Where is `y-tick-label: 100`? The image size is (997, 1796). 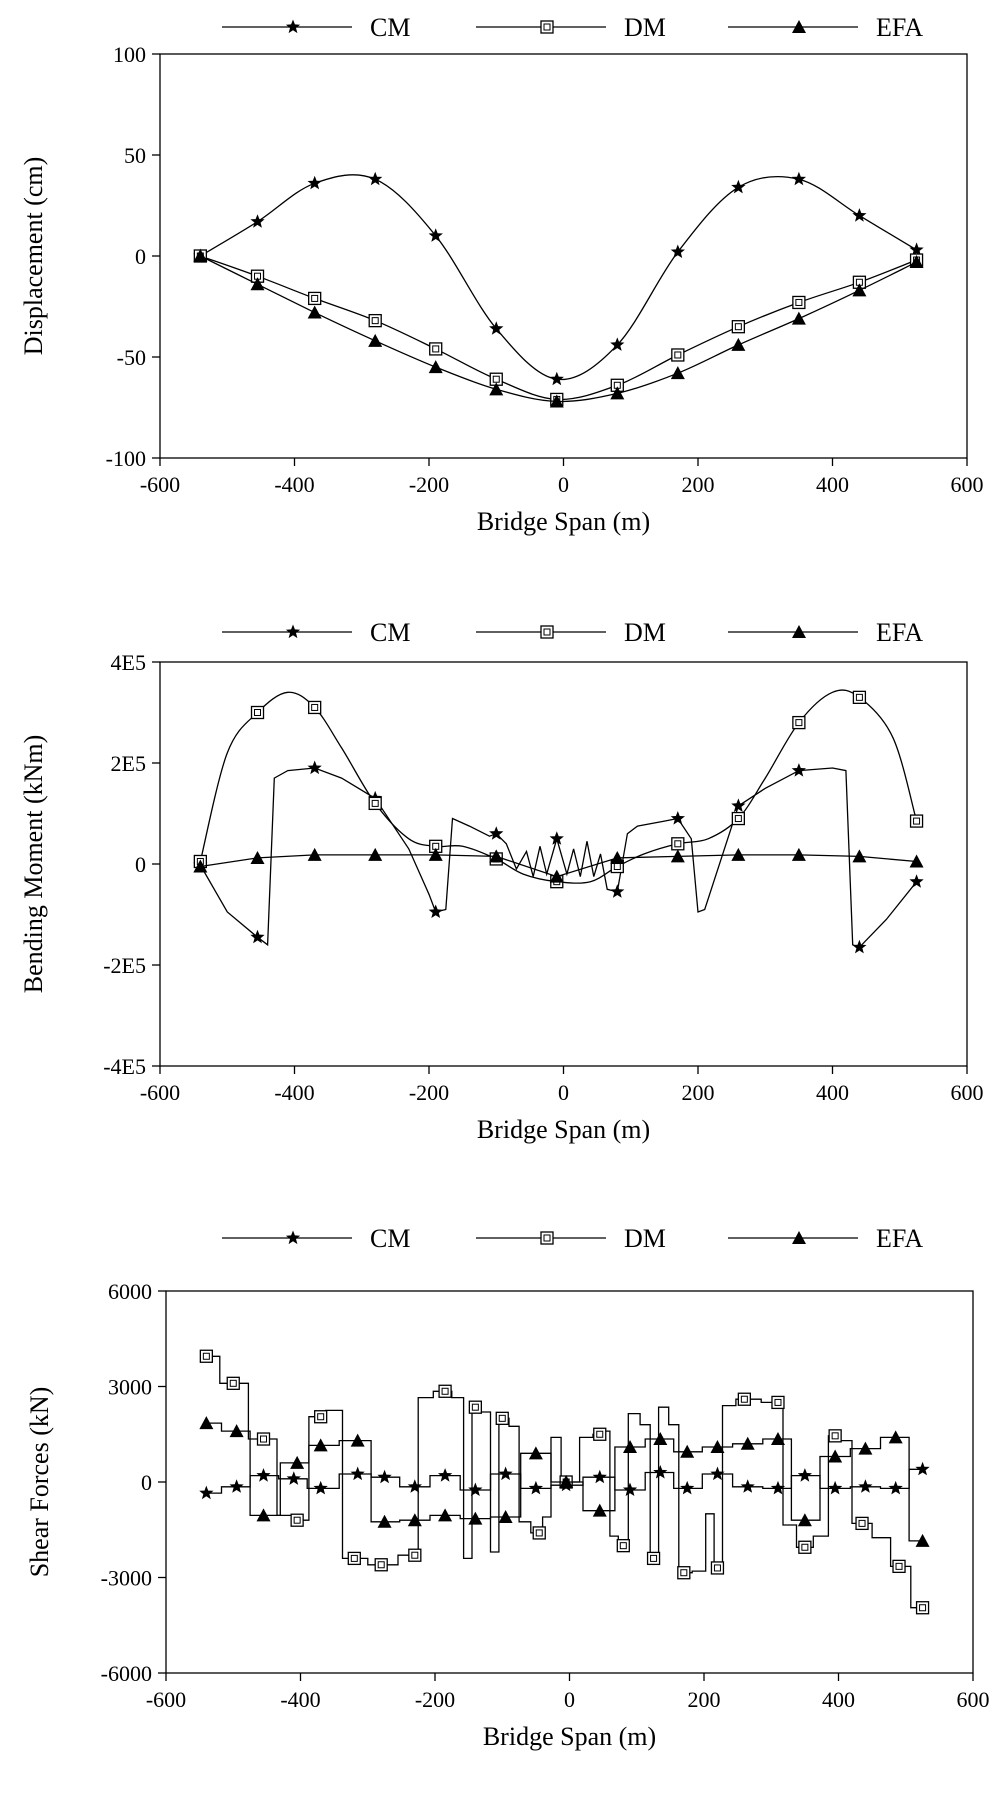
y-tick-label: 100 is located at coordinates (129, 54).